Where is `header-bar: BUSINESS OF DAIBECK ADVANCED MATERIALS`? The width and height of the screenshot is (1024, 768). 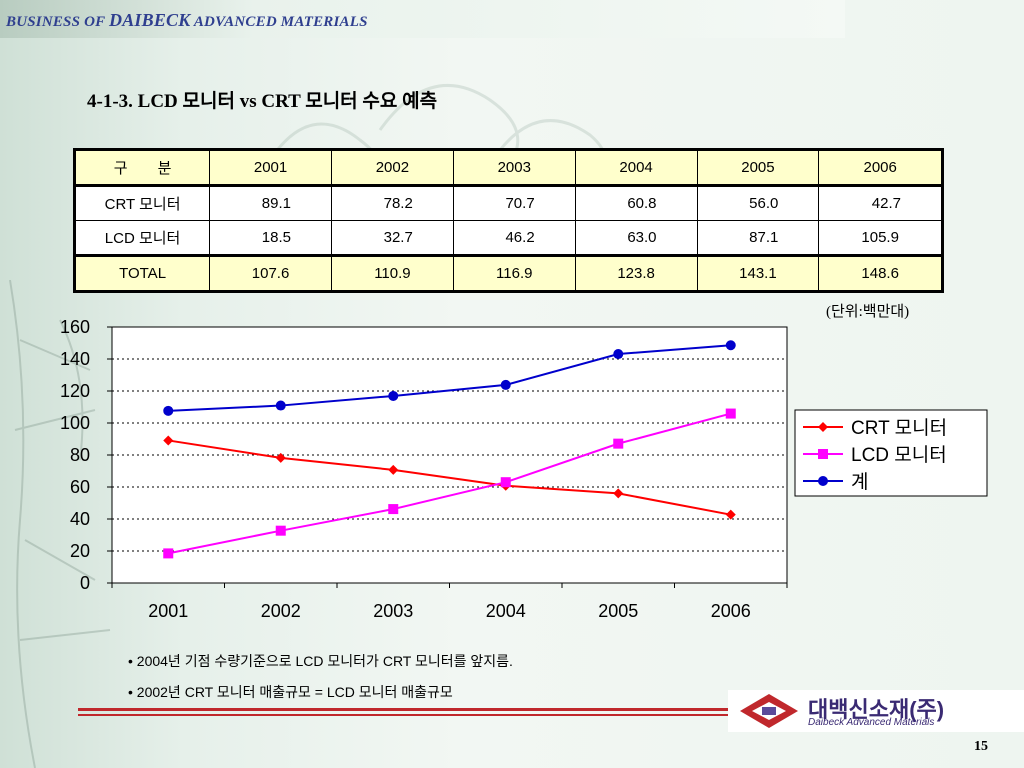
header-bar: BUSINESS OF DAIBECK ADVANCED MATERIALS is located at coordinates (422, 19).